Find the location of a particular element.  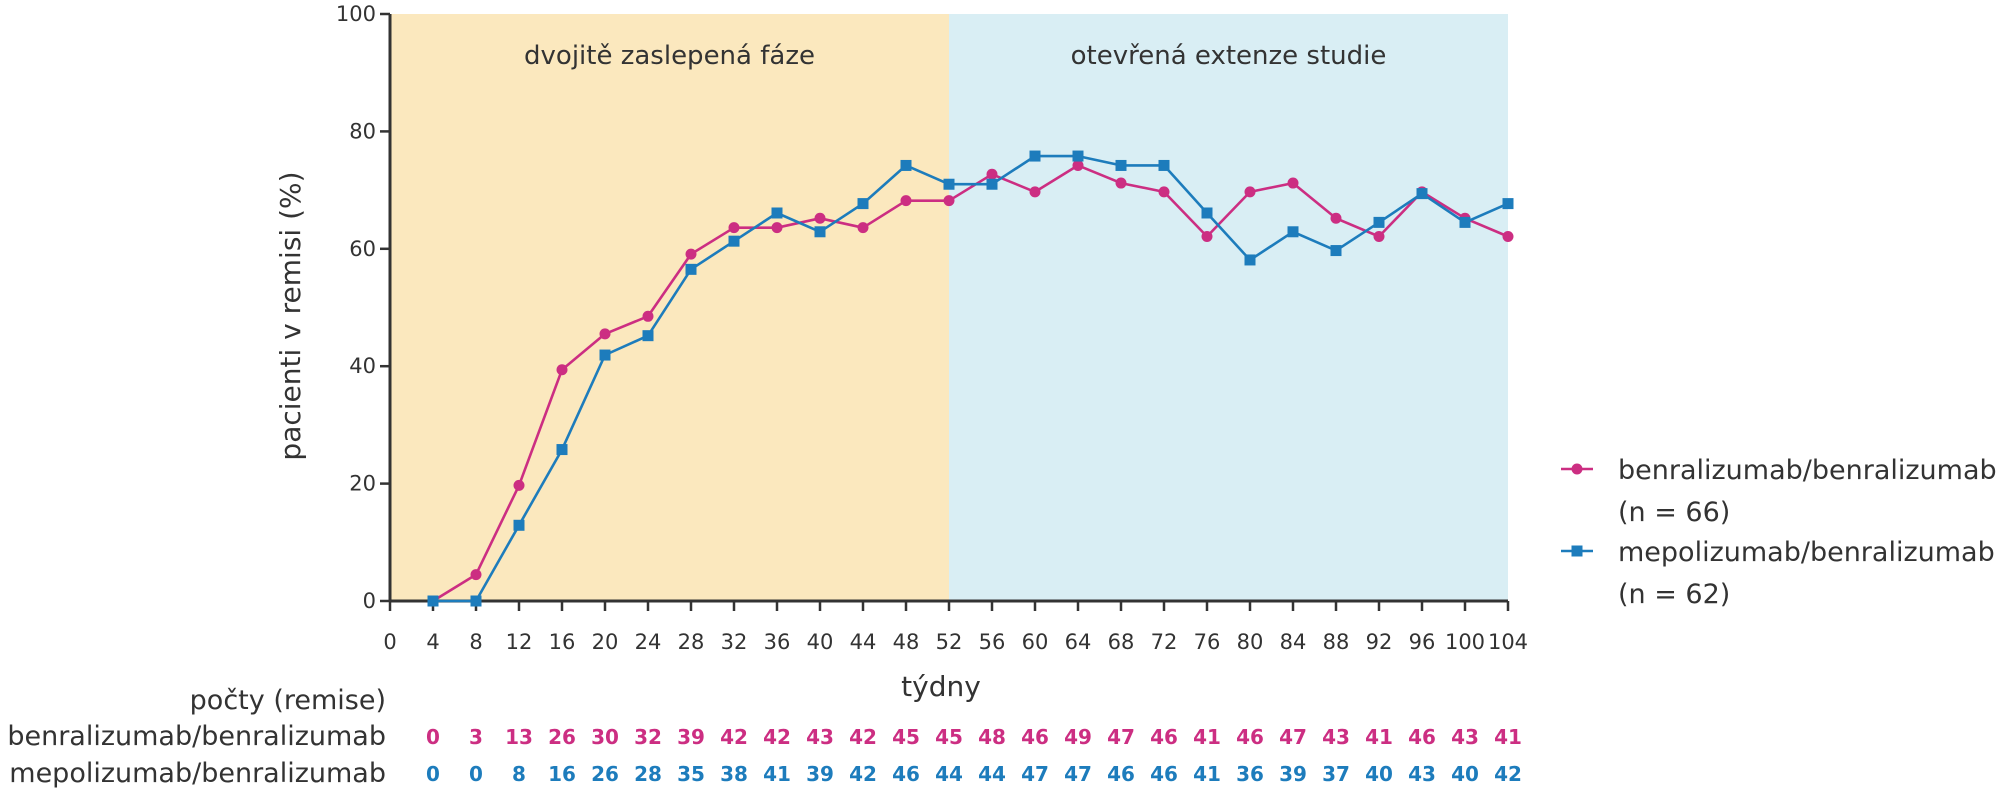

x-tick-label: 24 is located at coordinates (648, 642).